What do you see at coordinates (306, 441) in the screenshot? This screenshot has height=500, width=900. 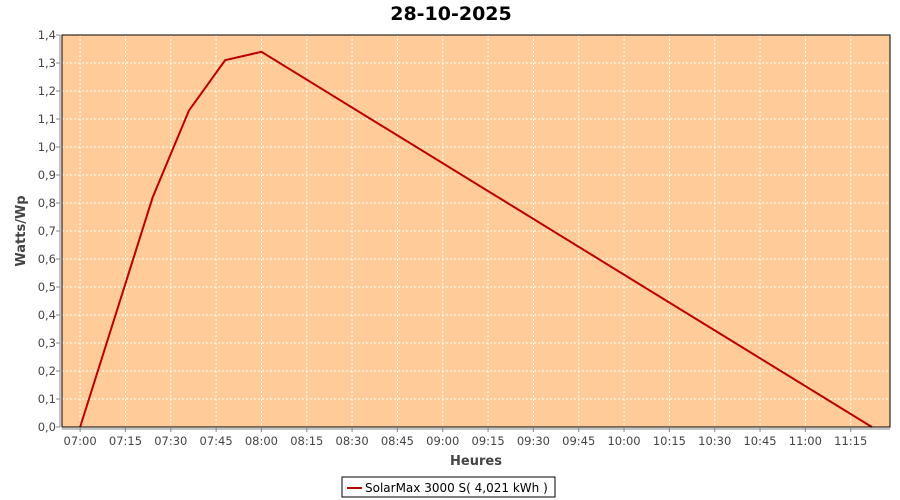 I see `x-tick-label: 08:15` at bounding box center [306, 441].